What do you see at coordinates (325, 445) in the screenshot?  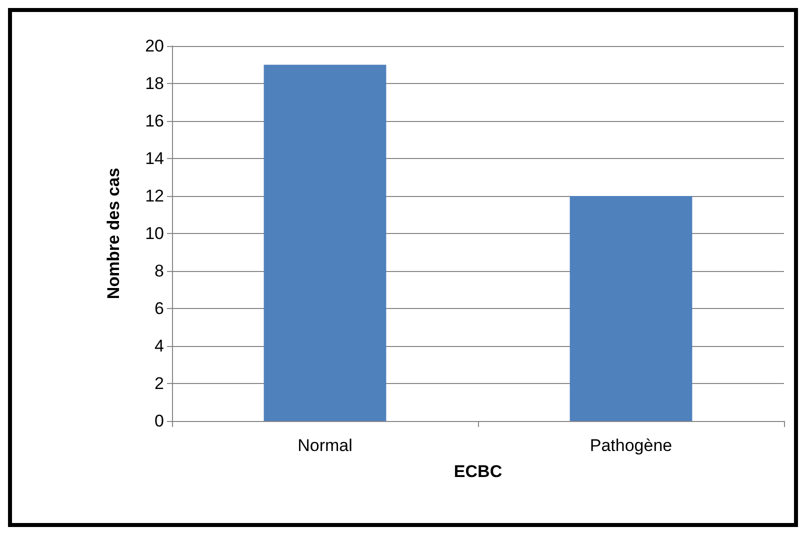 I see `x-tick-label: Normal` at bounding box center [325, 445].